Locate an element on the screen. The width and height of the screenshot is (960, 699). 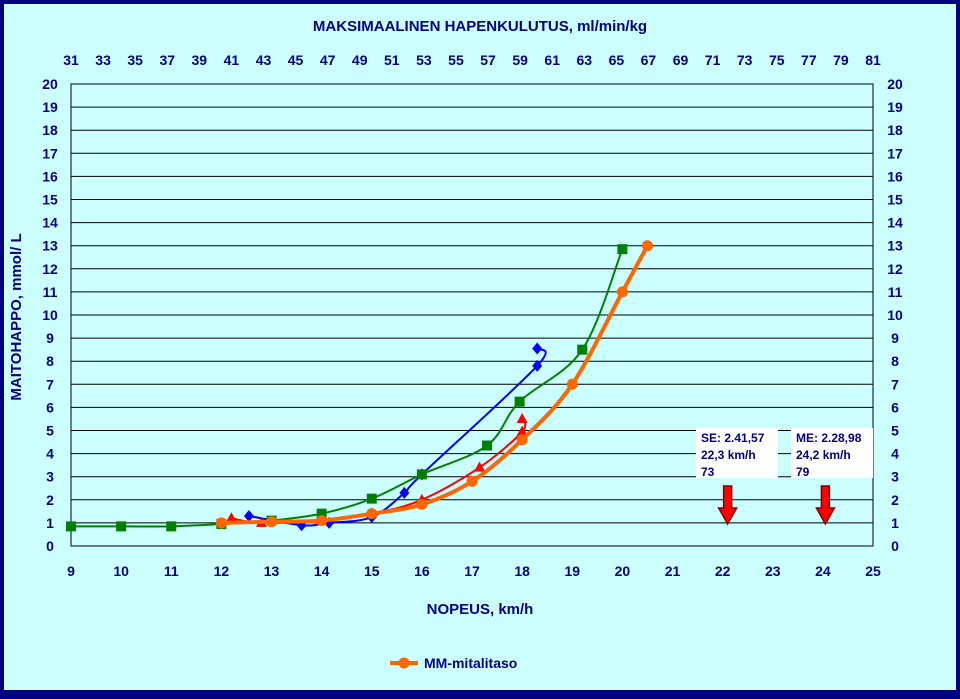
y-tick-label: 8 is located at coordinates (50, 361).